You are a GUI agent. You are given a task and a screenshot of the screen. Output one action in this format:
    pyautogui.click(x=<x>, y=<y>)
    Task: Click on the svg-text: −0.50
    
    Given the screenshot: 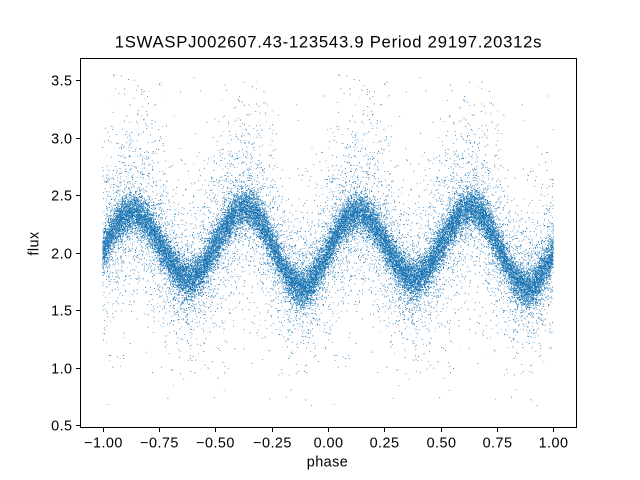 What is the action you would take?
    pyautogui.click(x=215, y=444)
    